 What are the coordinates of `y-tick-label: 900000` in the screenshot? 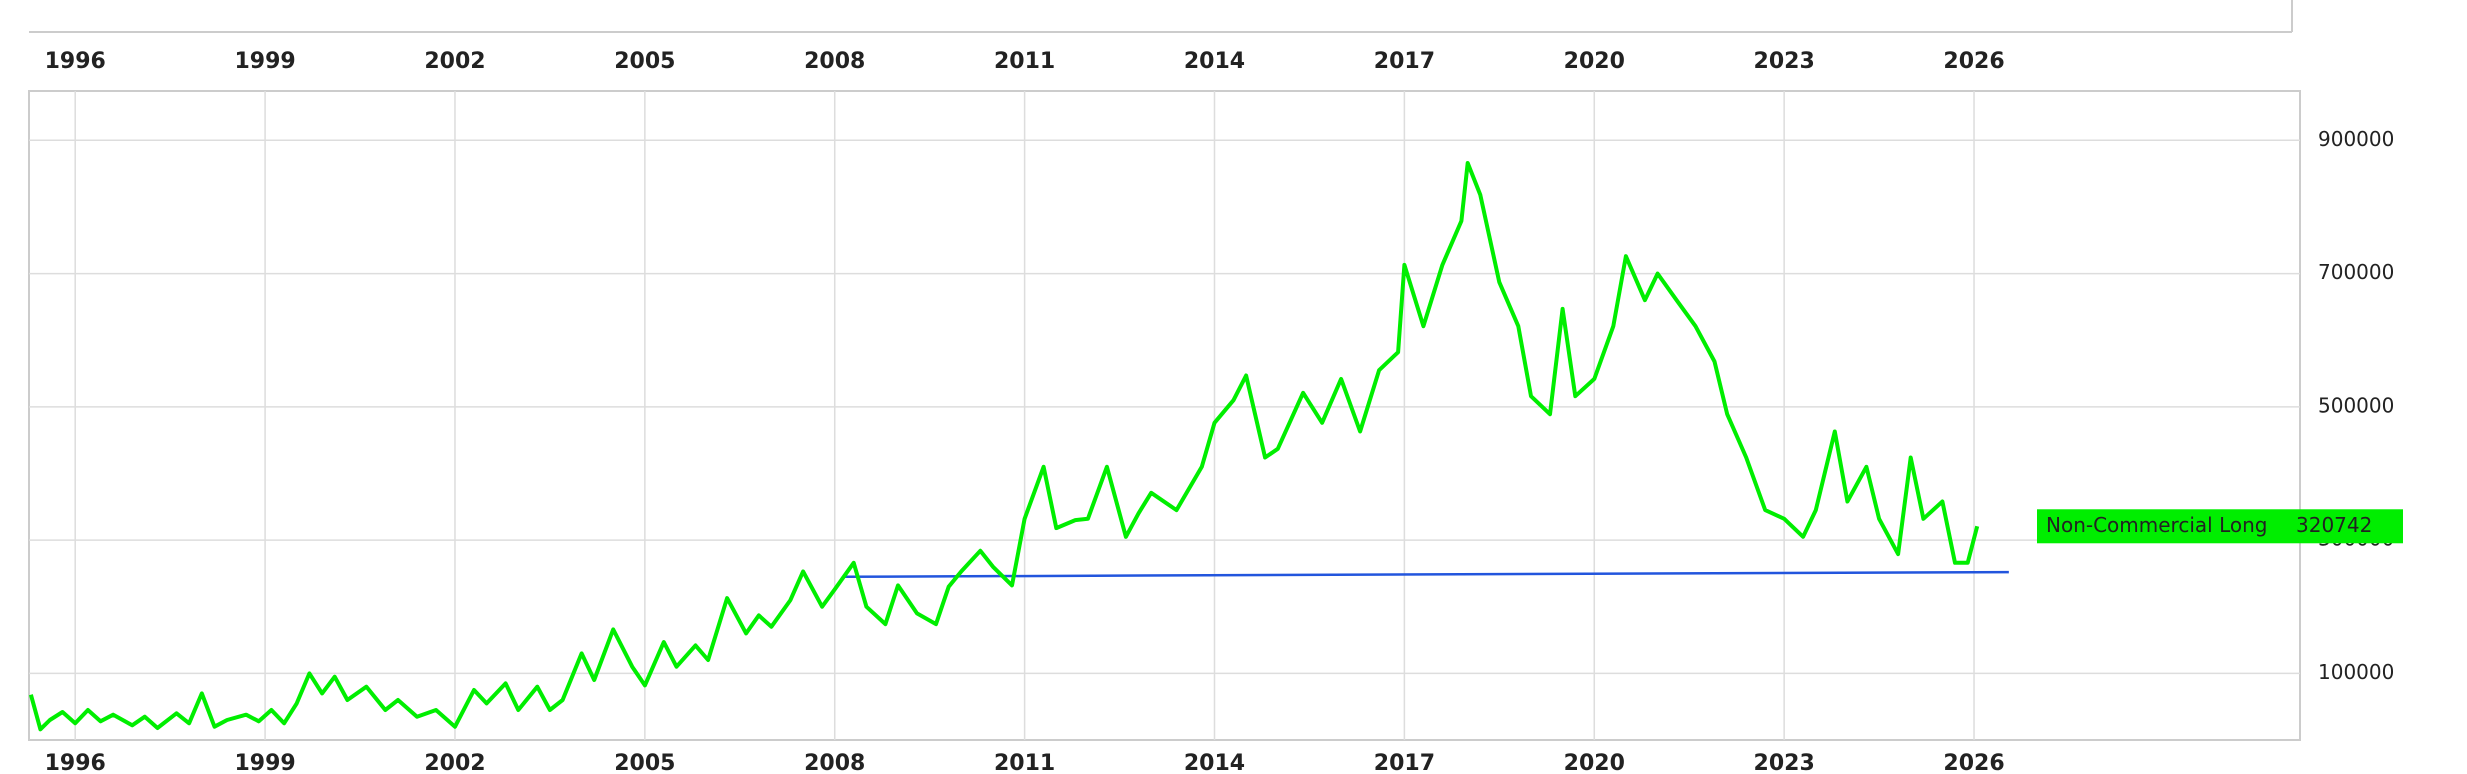 It's located at (2356, 139).